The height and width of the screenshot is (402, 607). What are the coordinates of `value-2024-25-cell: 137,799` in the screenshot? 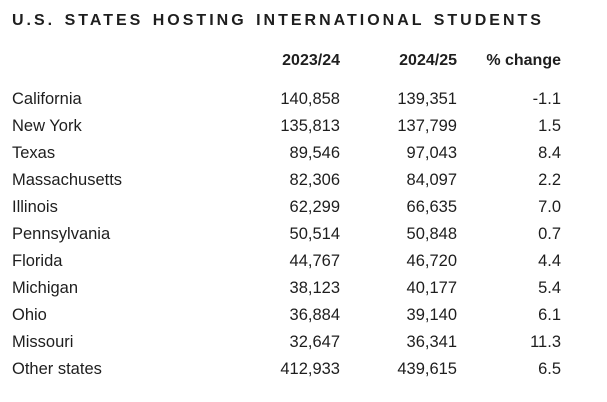 It's located at (427, 126).